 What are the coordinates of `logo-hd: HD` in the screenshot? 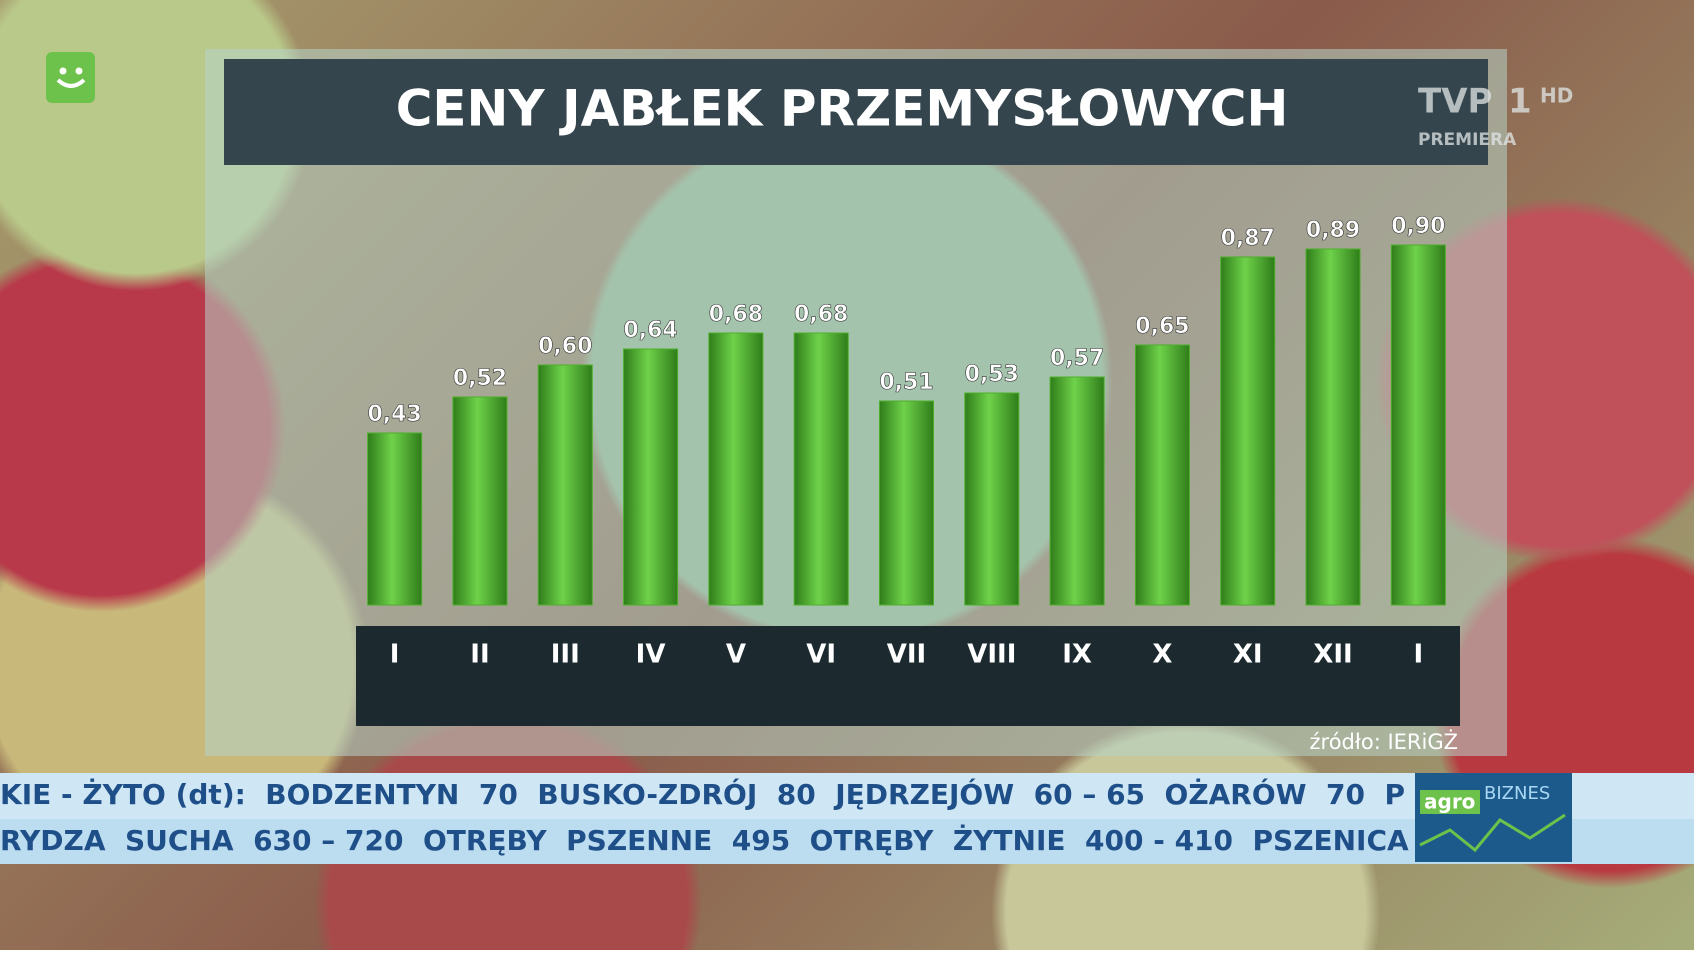 It's located at (1556, 96).